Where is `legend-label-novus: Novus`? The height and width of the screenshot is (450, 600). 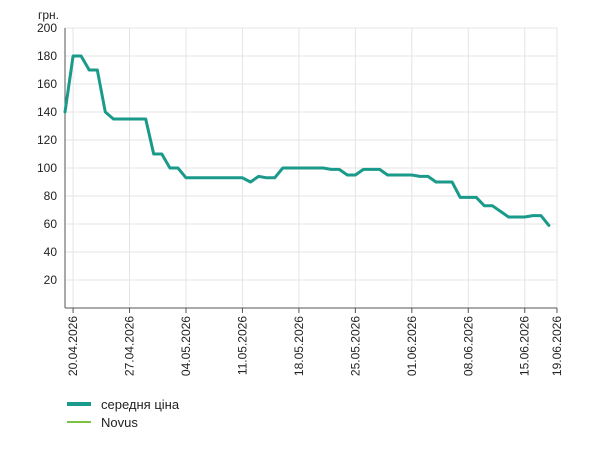
legend-label-novus: Novus is located at coordinates (119, 422).